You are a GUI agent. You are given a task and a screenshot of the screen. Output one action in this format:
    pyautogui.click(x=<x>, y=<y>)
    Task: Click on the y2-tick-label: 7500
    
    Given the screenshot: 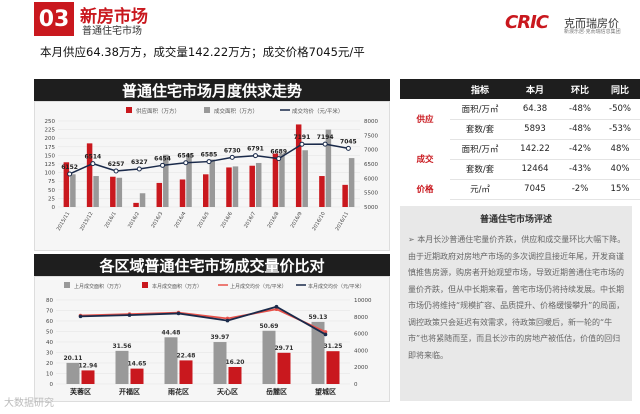 What is the action you would take?
    pyautogui.click(x=371, y=136)
    